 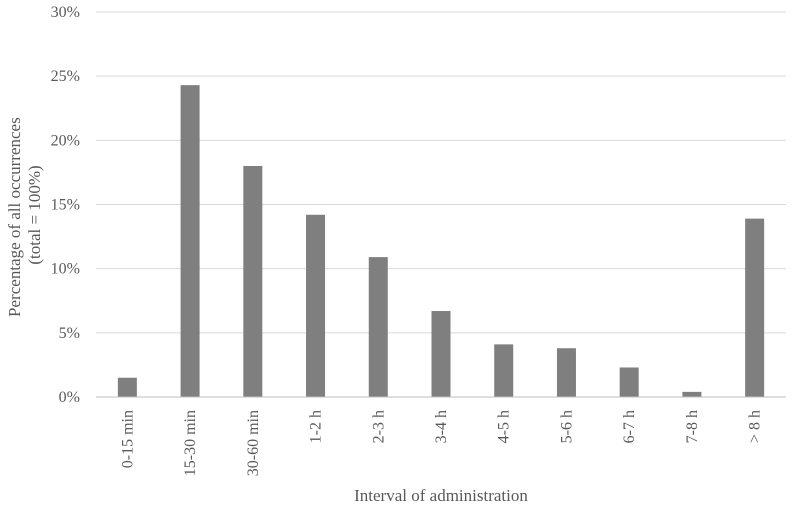 I want to click on y-tick-label: 25%, so click(x=65, y=76).